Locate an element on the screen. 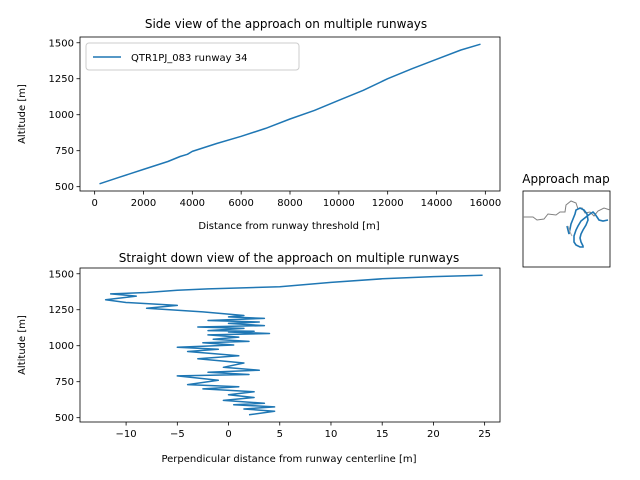 Image resolution: width=640 pixels, height=480 pixels. runway-mark is located at coordinates (570, 231).